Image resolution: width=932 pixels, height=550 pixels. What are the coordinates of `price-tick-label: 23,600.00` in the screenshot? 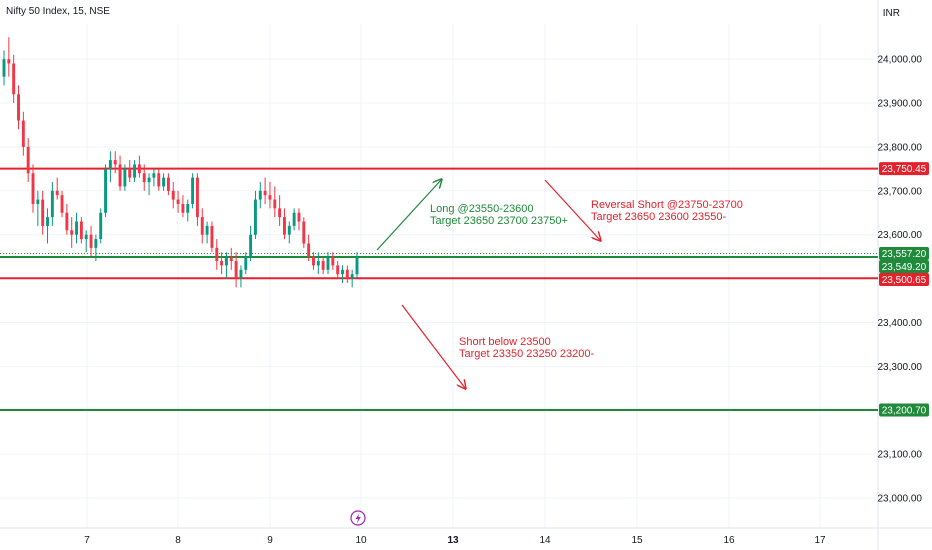 It's located at (900, 235).